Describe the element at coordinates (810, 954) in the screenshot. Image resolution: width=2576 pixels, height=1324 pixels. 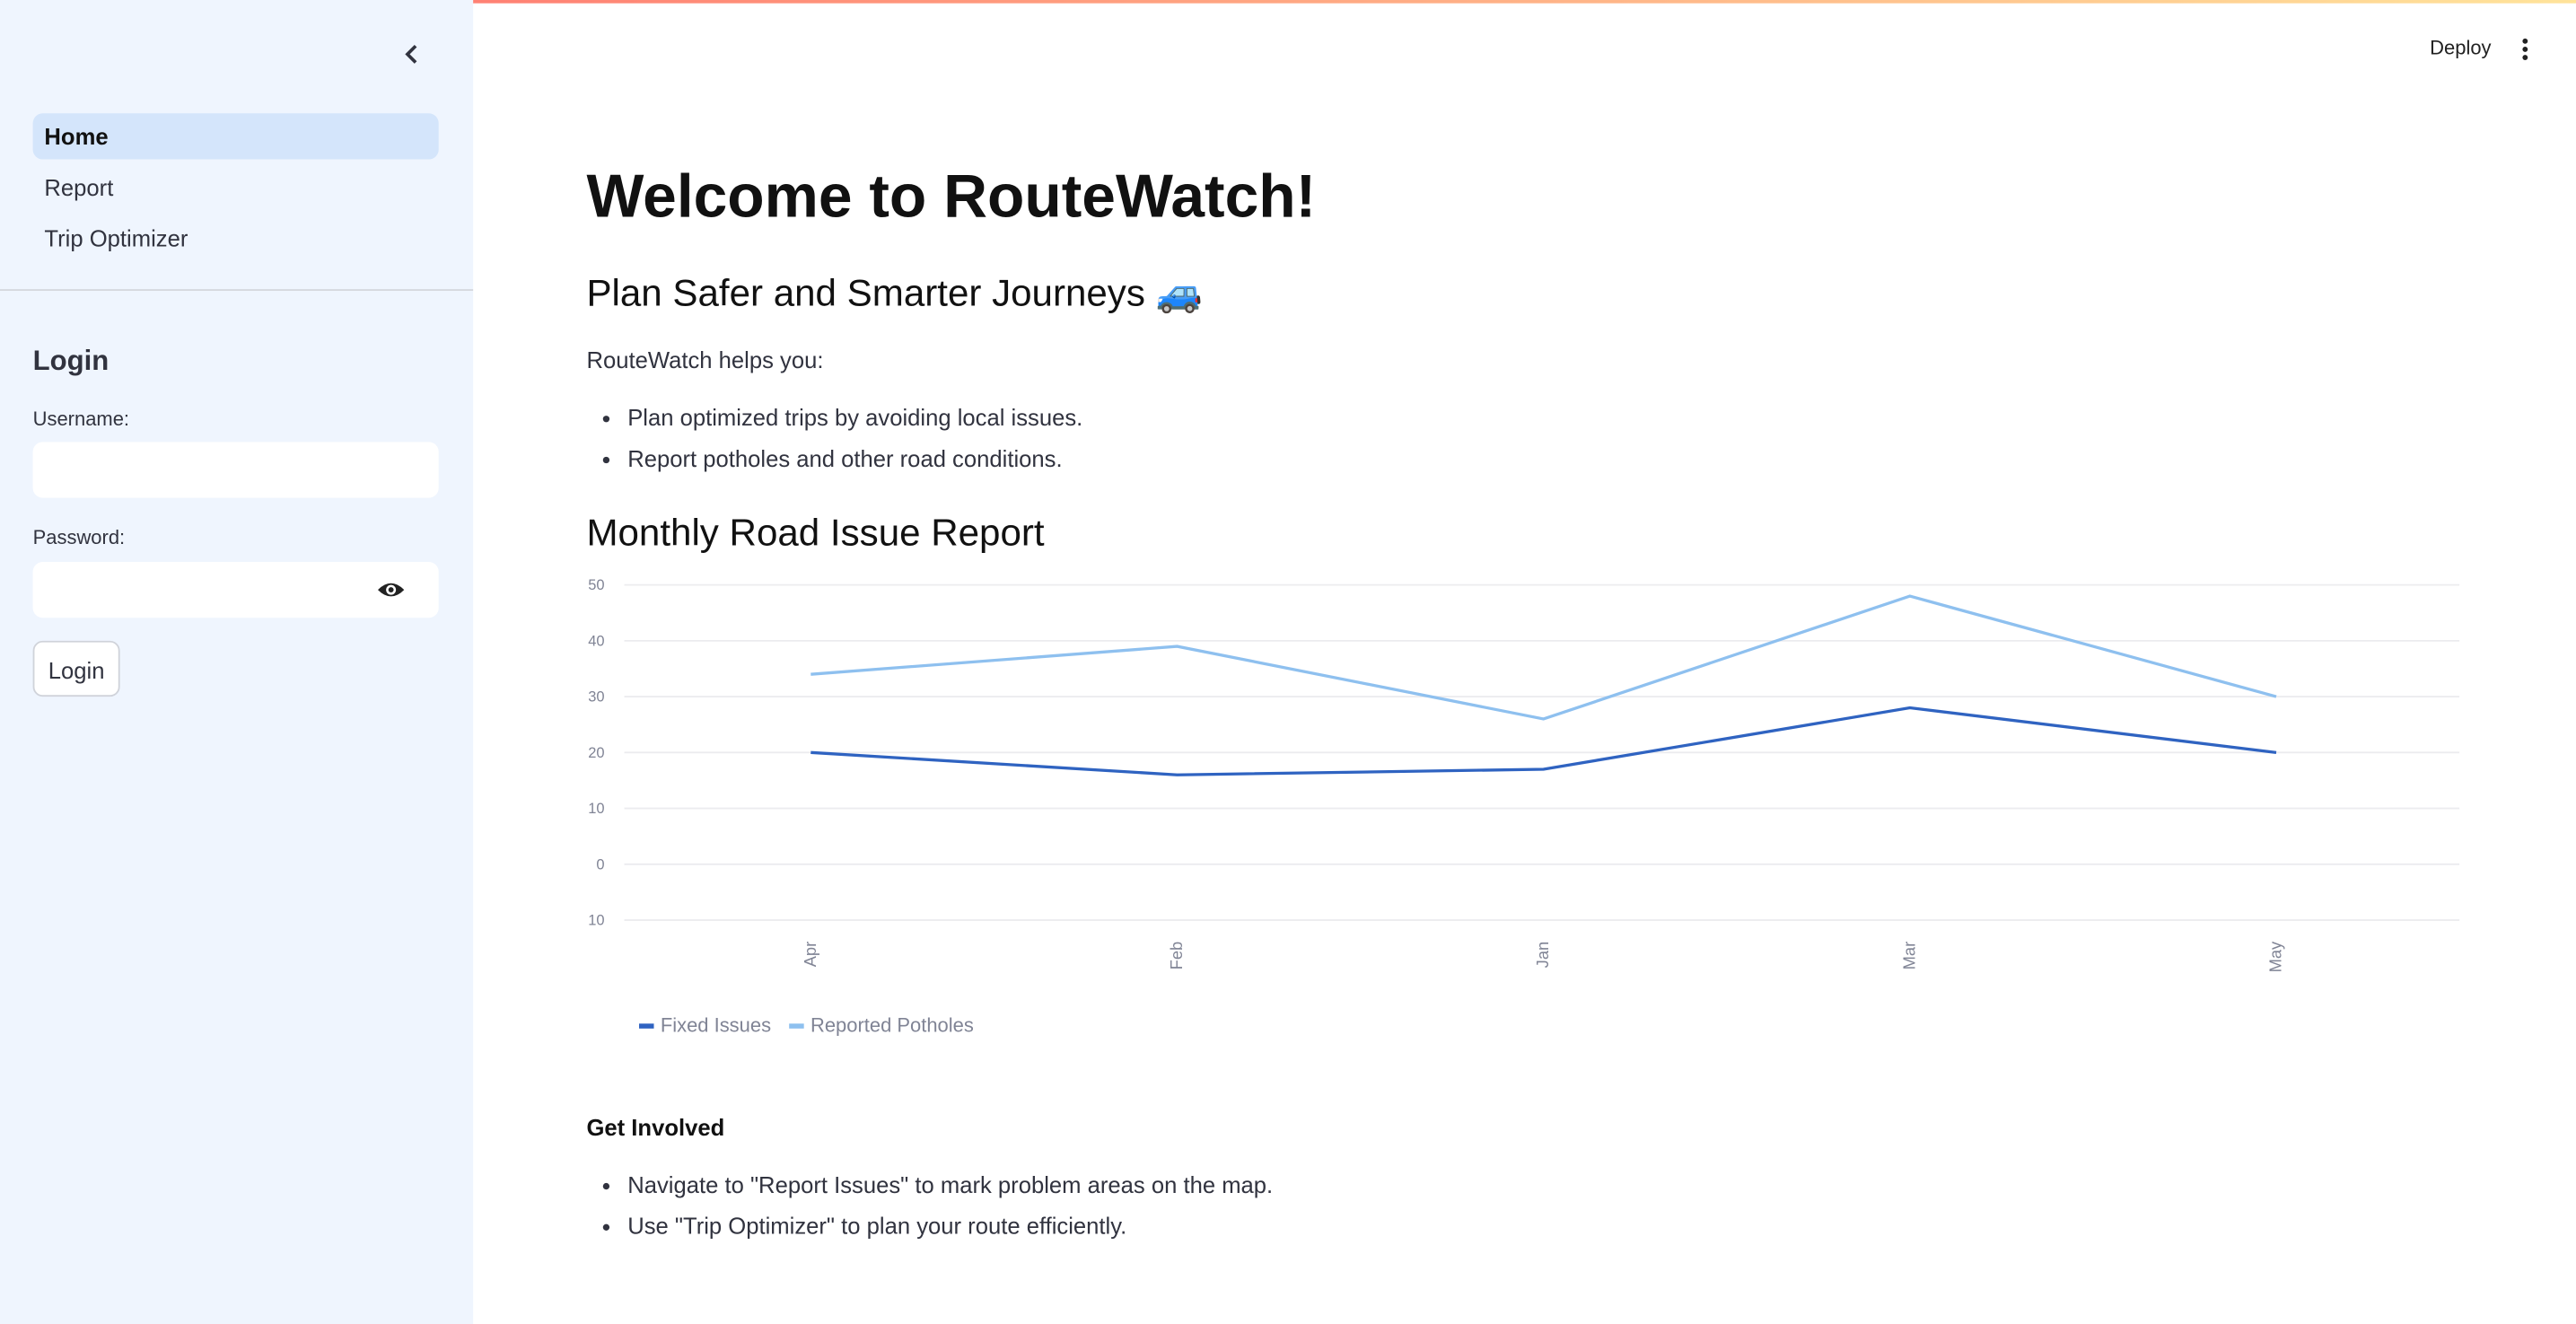
I see `x-tick-label: Apr` at that location.